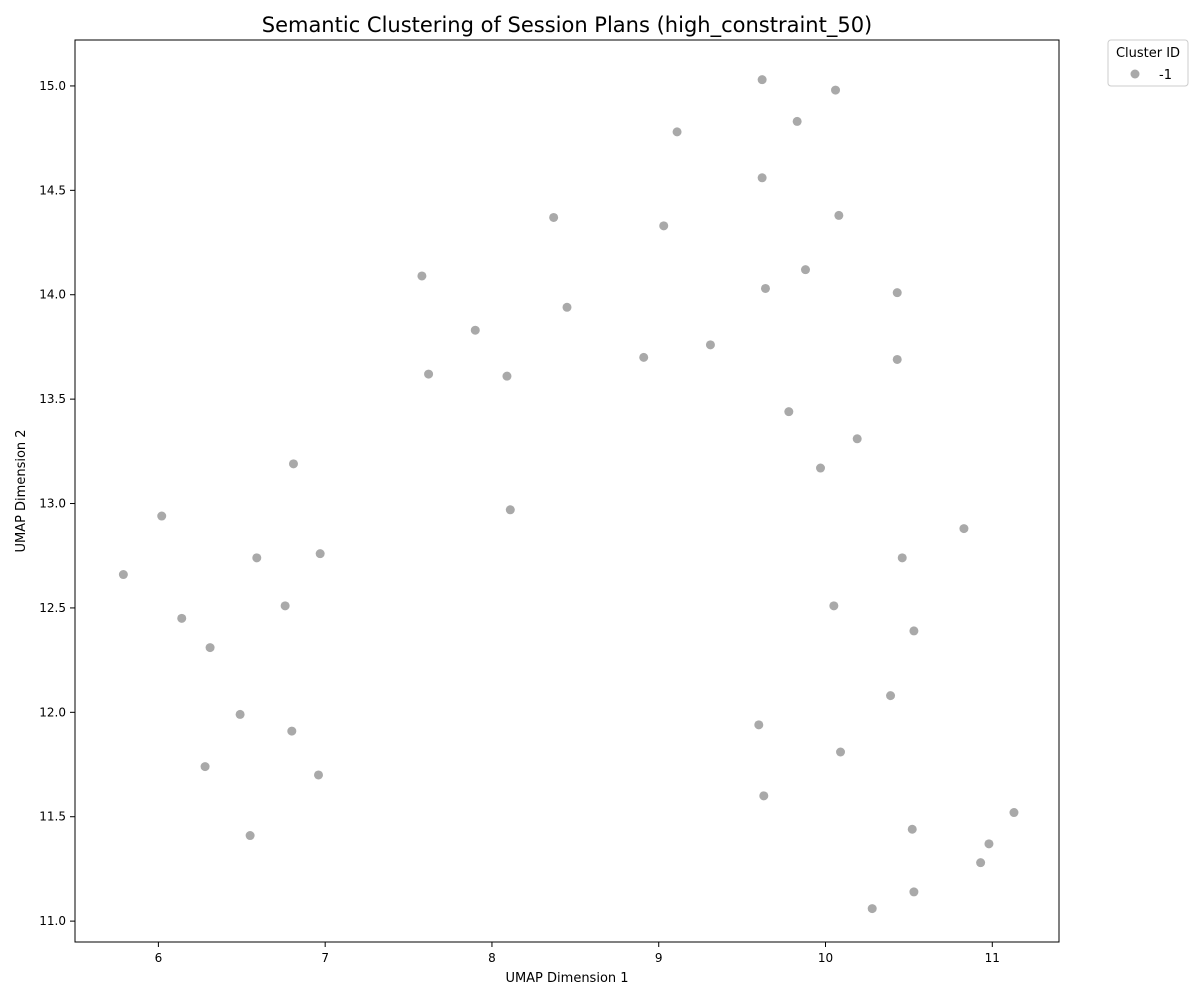  Describe the element at coordinates (52, 504) in the screenshot. I see `y-tick-label: 13.0` at that location.